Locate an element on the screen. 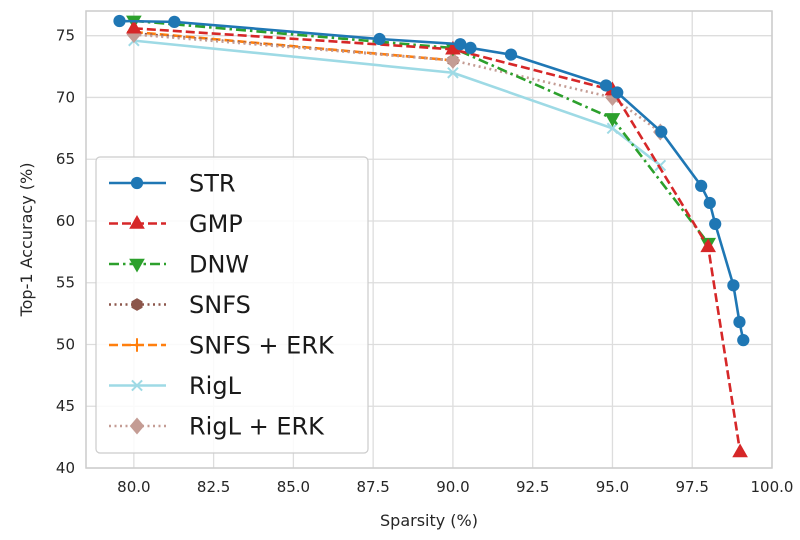  x-axis-ticks: 80.0 82.5 85.0 87.5 90.0 92.5 95.0 97.5 100.0 is located at coordinates (455, 487).